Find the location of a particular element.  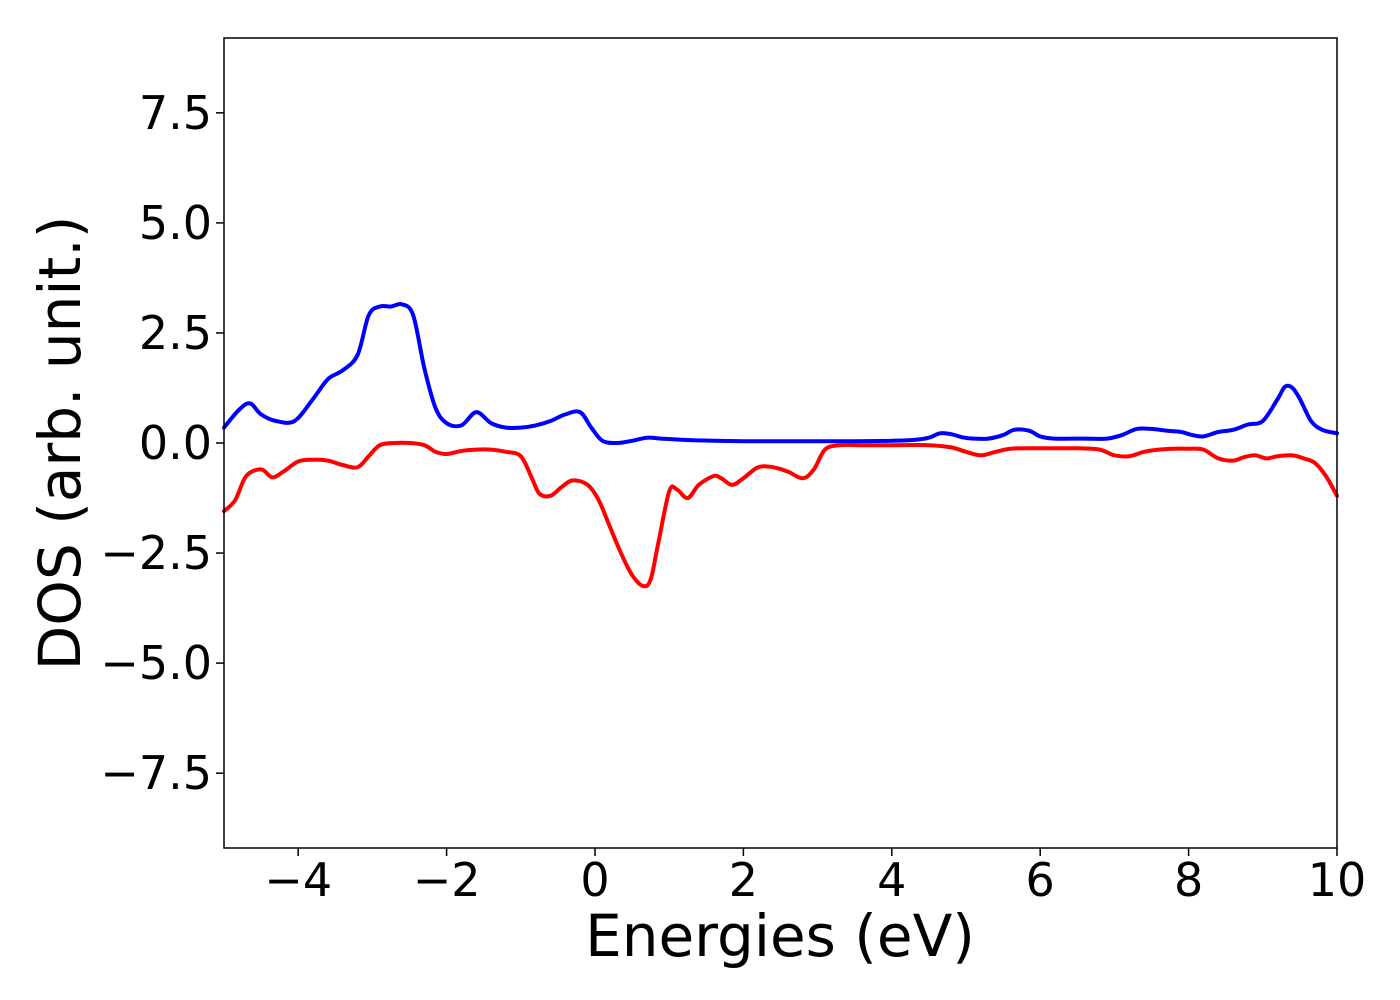

series-line-spin-down is located at coordinates (780, 514).